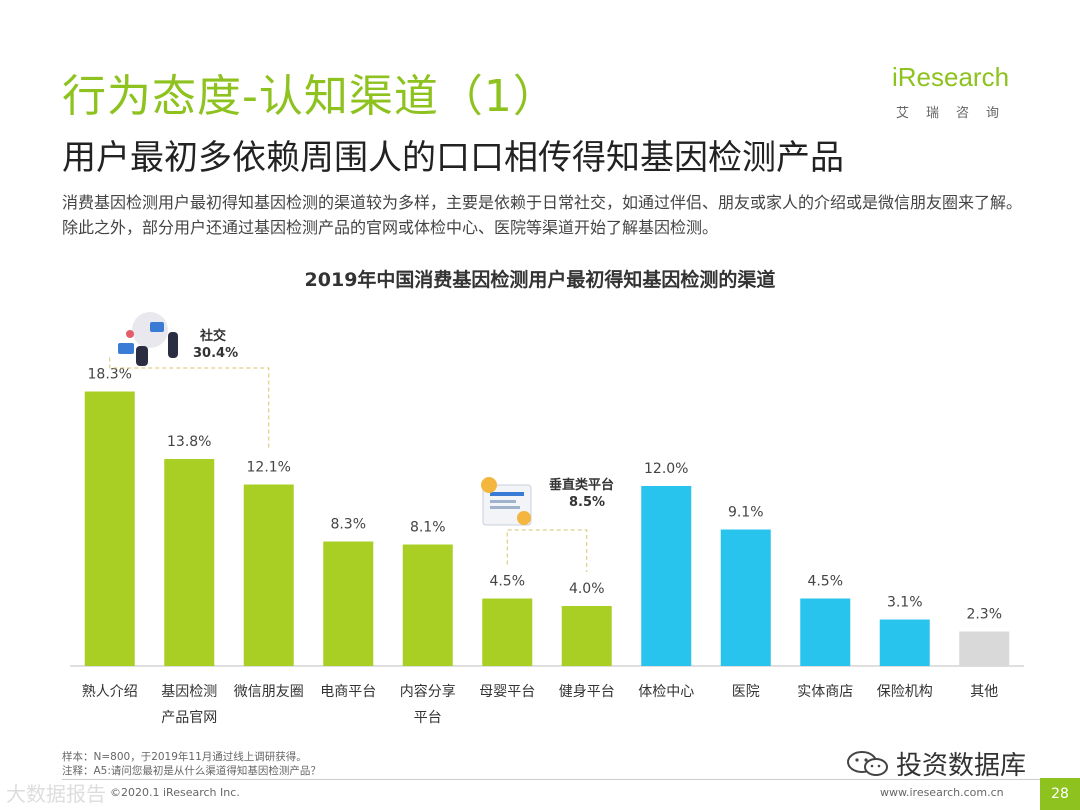 This screenshot has width=1080, height=810. I want to click on category-label: 母婴平台, so click(507, 692).